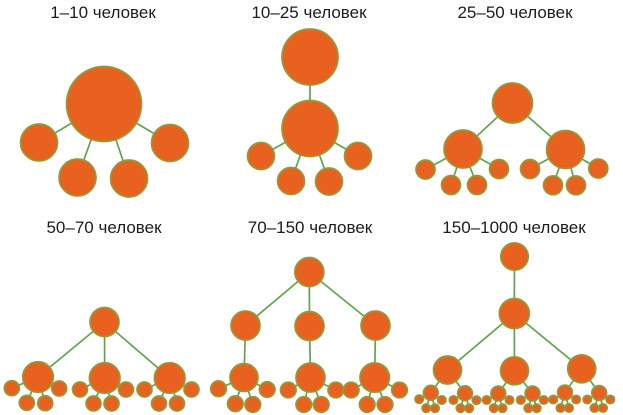 The image size is (623, 415). Describe the element at coordinates (104, 227) in the screenshot. I see `panel-title-50-70: 50–70 человек` at that location.